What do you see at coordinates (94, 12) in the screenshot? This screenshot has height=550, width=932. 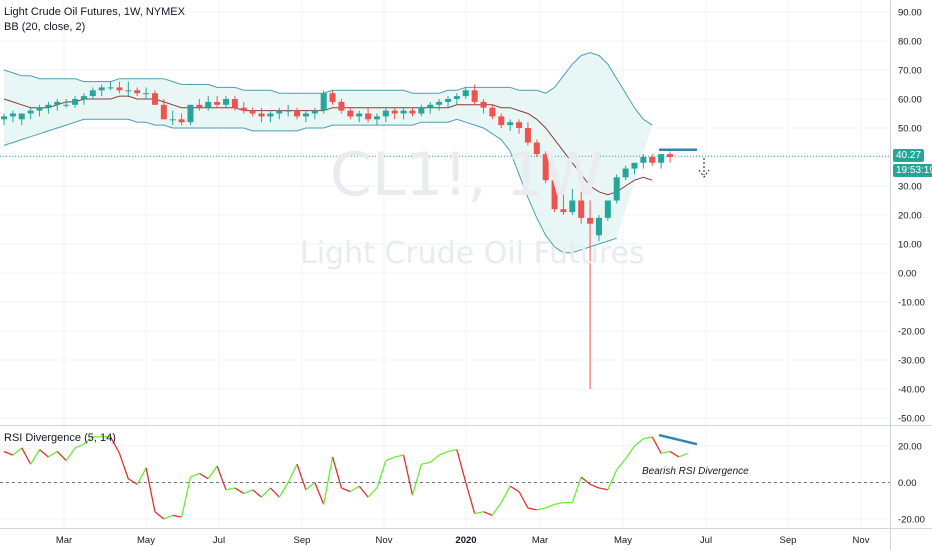 I see `chart-title: Light Crude Oil Futures, 1W, NYMEX` at bounding box center [94, 12].